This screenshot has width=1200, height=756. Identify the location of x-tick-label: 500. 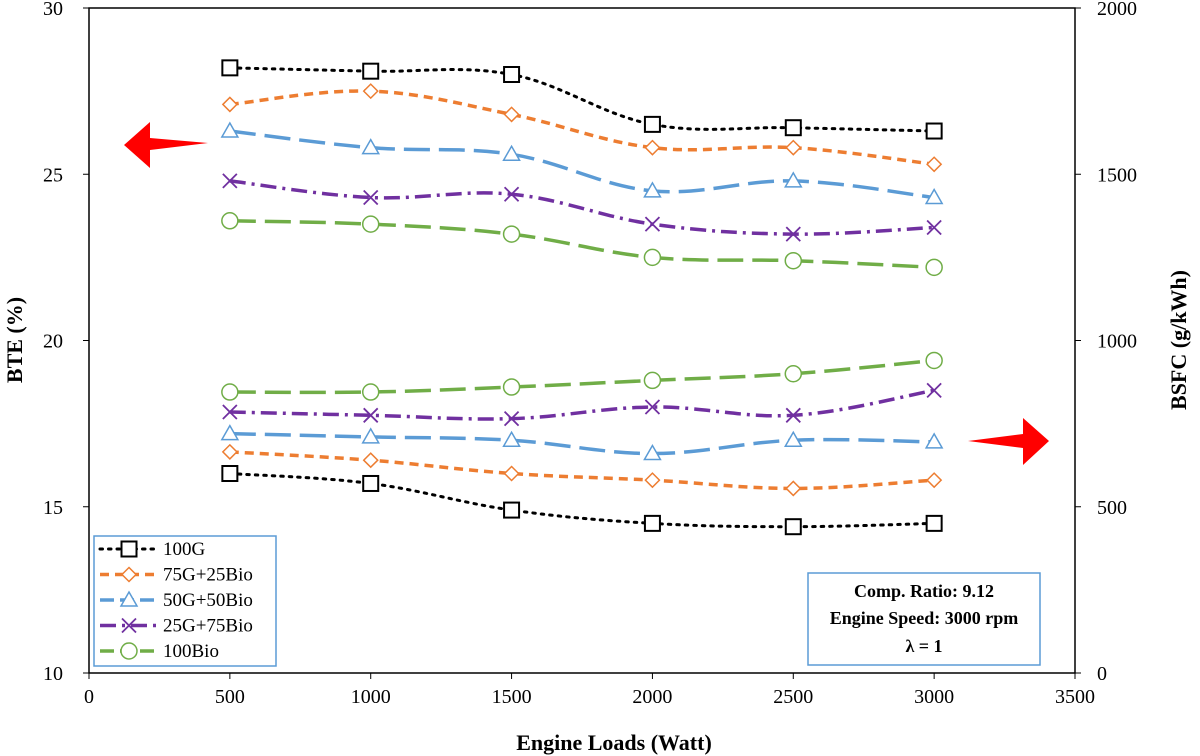
(230, 697).